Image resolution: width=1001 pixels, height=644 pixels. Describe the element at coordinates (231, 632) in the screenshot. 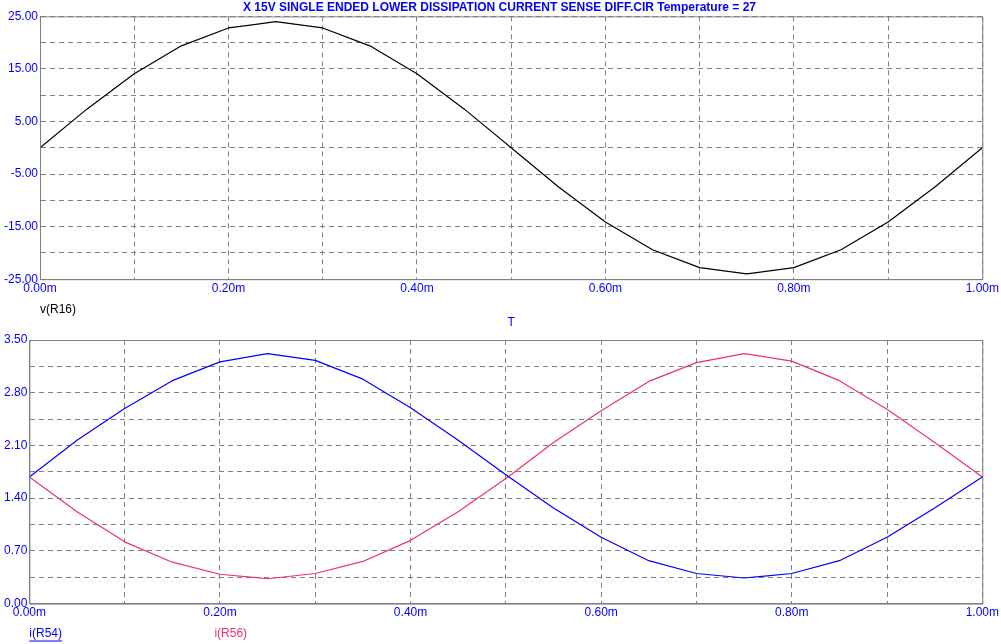

I see `text: i(R56)` at that location.